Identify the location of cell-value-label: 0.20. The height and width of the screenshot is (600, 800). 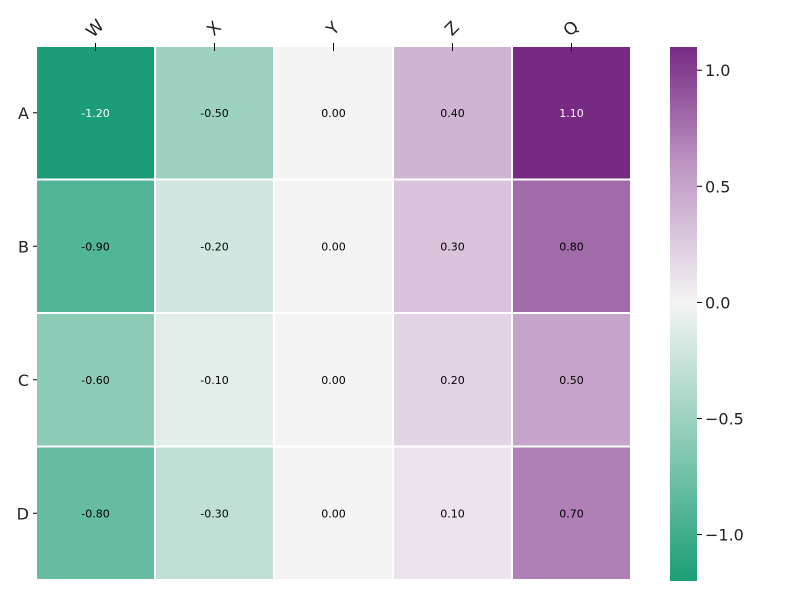
(452, 380).